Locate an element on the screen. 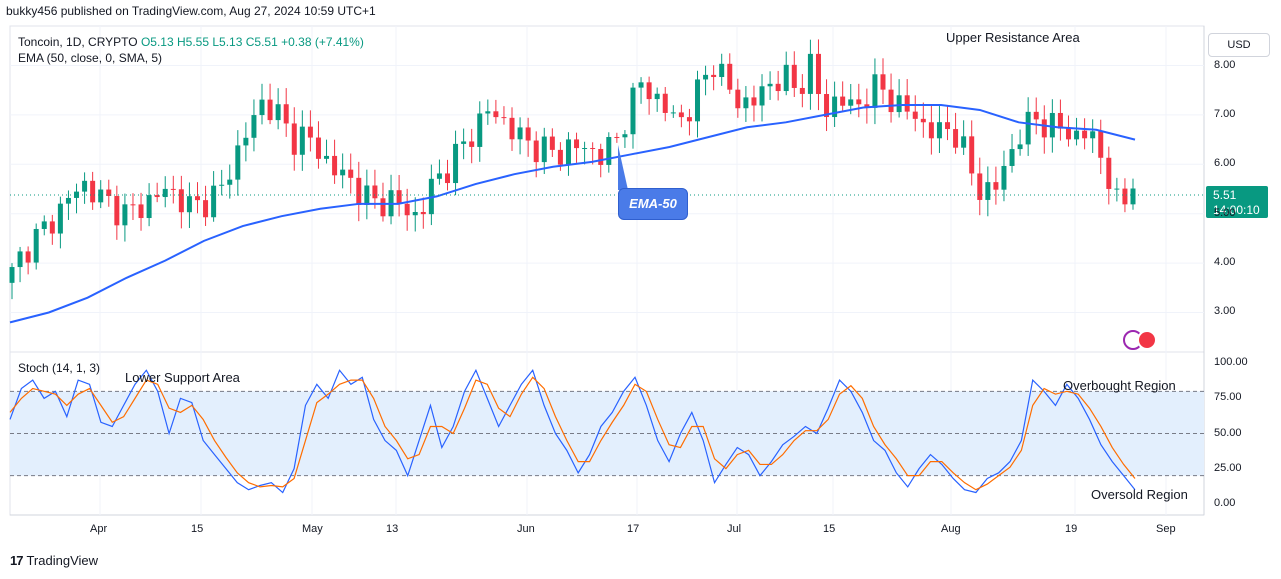  lower-support-label: Lower Support Area is located at coordinates (182, 377).